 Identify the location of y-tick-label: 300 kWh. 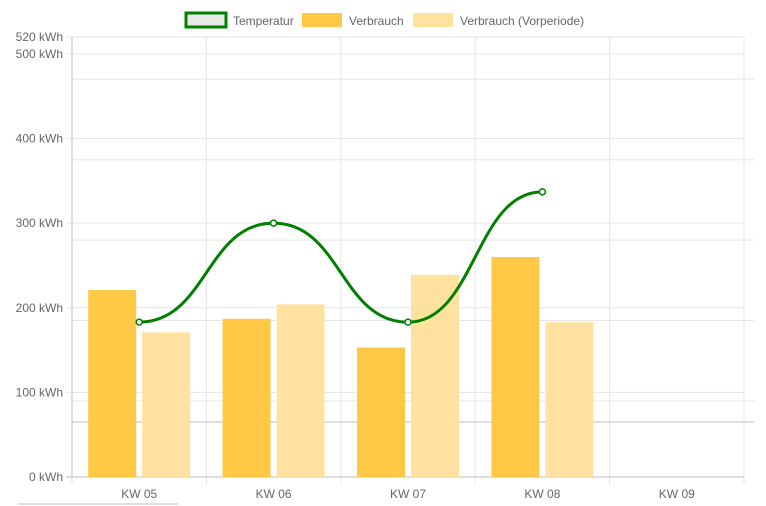
(39, 223).